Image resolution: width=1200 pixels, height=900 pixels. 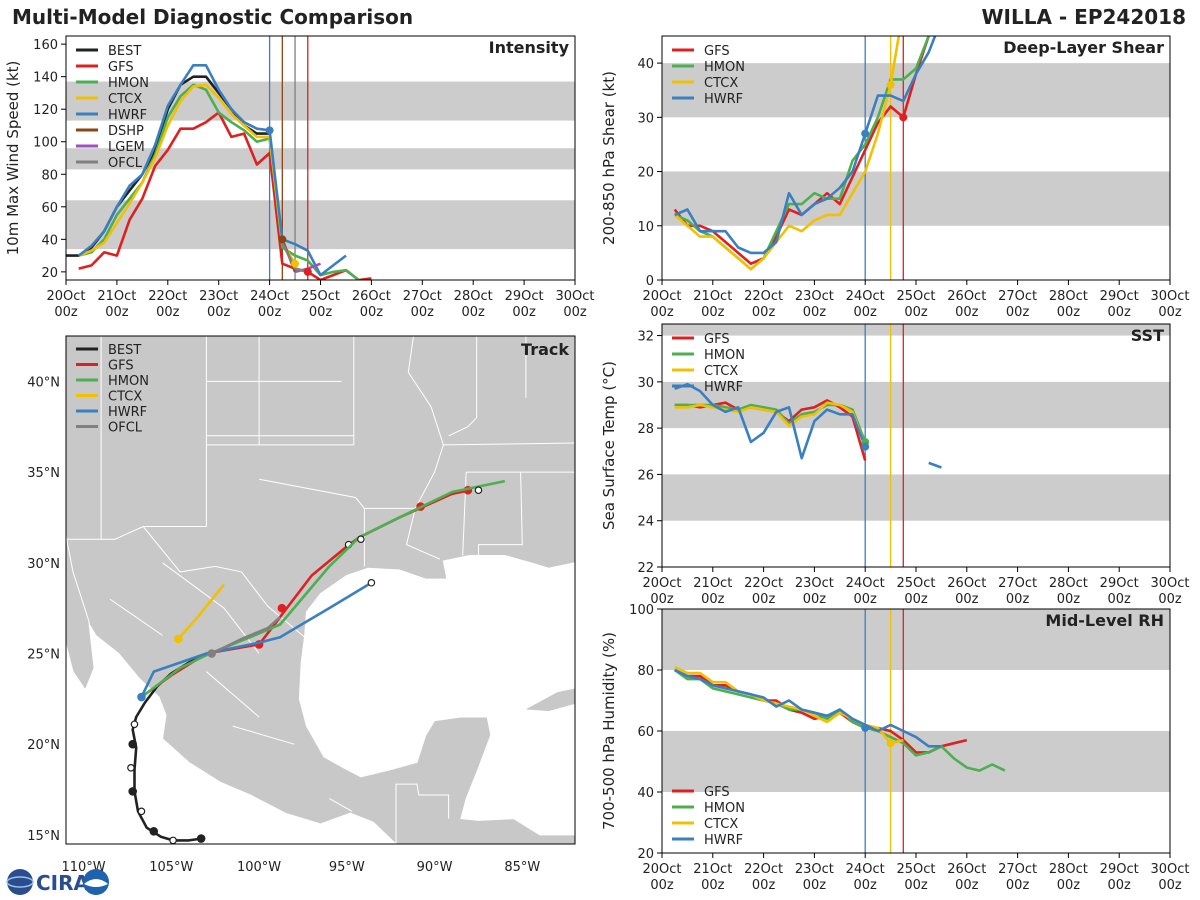 What do you see at coordinates (890, 84) in the screenshot?
I see `shear-marker-ctcx` at bounding box center [890, 84].